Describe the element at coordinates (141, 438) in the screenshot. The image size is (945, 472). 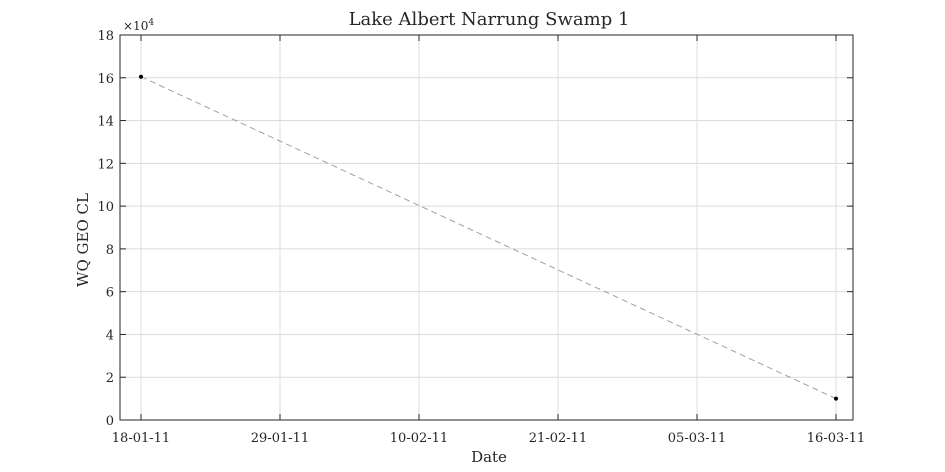
I see `x-tick-label: 18-01-11` at that location.